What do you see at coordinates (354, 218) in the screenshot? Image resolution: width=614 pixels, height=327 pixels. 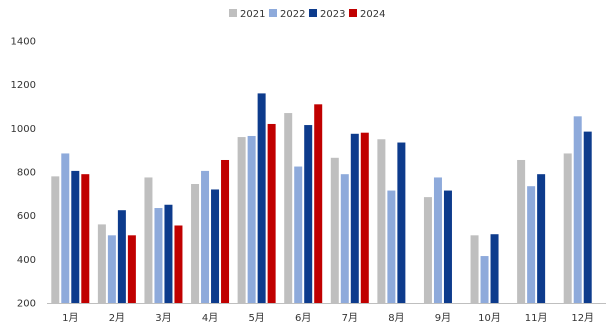 I see `bar-2023-7月` at bounding box center [354, 218].